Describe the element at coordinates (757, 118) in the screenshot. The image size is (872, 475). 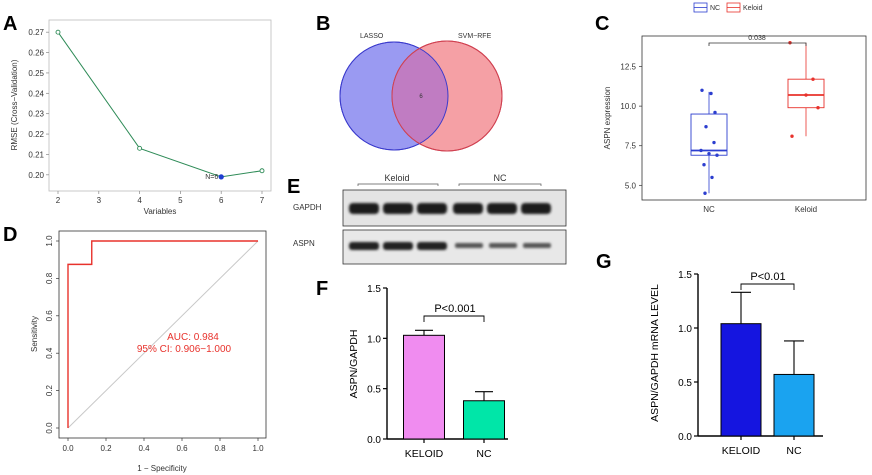
I see `panel-c-boxes` at that location.